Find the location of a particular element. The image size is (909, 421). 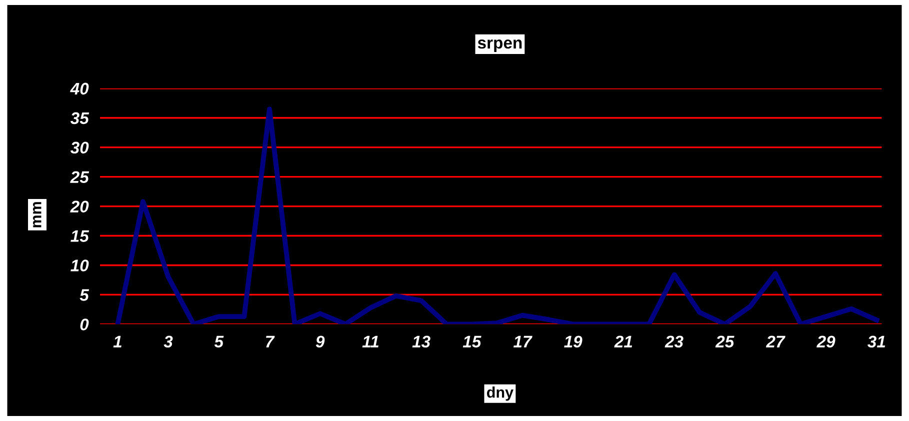

x-tick-label: 1 is located at coordinates (117, 342).